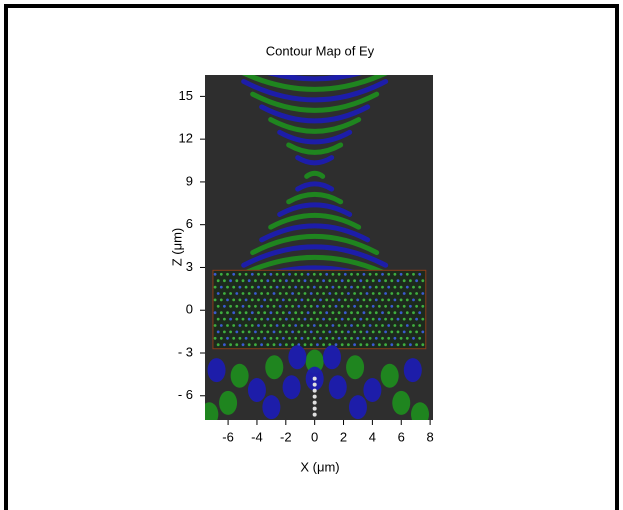  Describe the element at coordinates (319, 309) in the screenshot. I see `crystal-region` at that location.